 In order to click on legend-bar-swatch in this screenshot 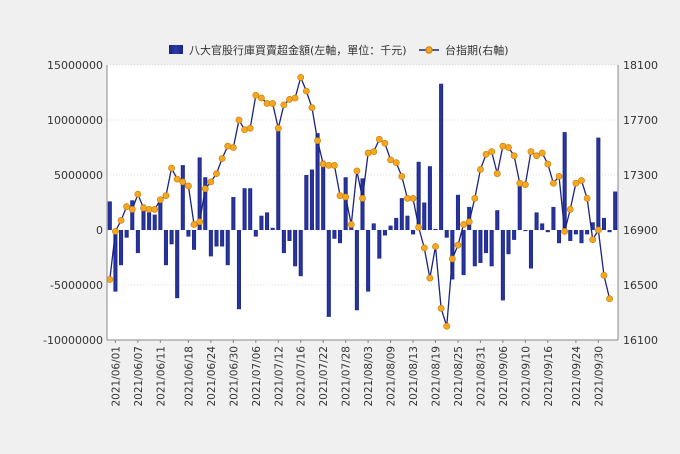, I will do `click(176, 49)`.